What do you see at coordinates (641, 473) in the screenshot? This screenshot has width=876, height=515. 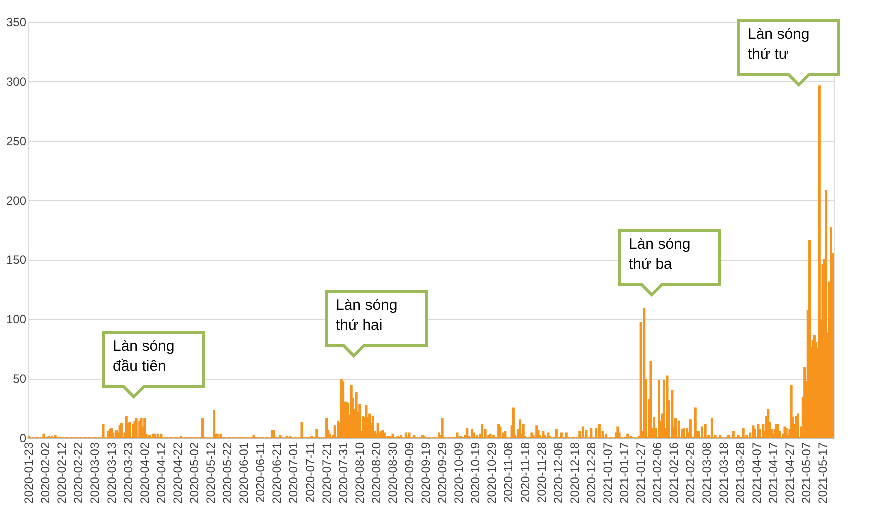 I see `x-tick-label: 2021-01-27` at bounding box center [641, 473].